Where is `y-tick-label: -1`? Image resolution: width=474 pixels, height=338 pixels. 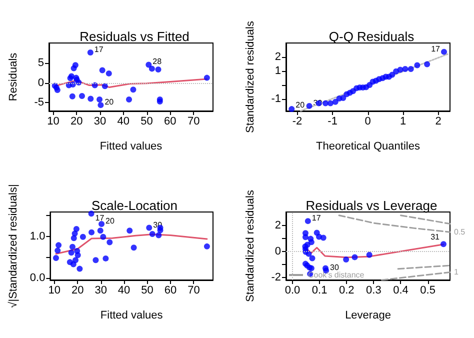 y-tick-label: -1 is located at coordinates (276, 98).